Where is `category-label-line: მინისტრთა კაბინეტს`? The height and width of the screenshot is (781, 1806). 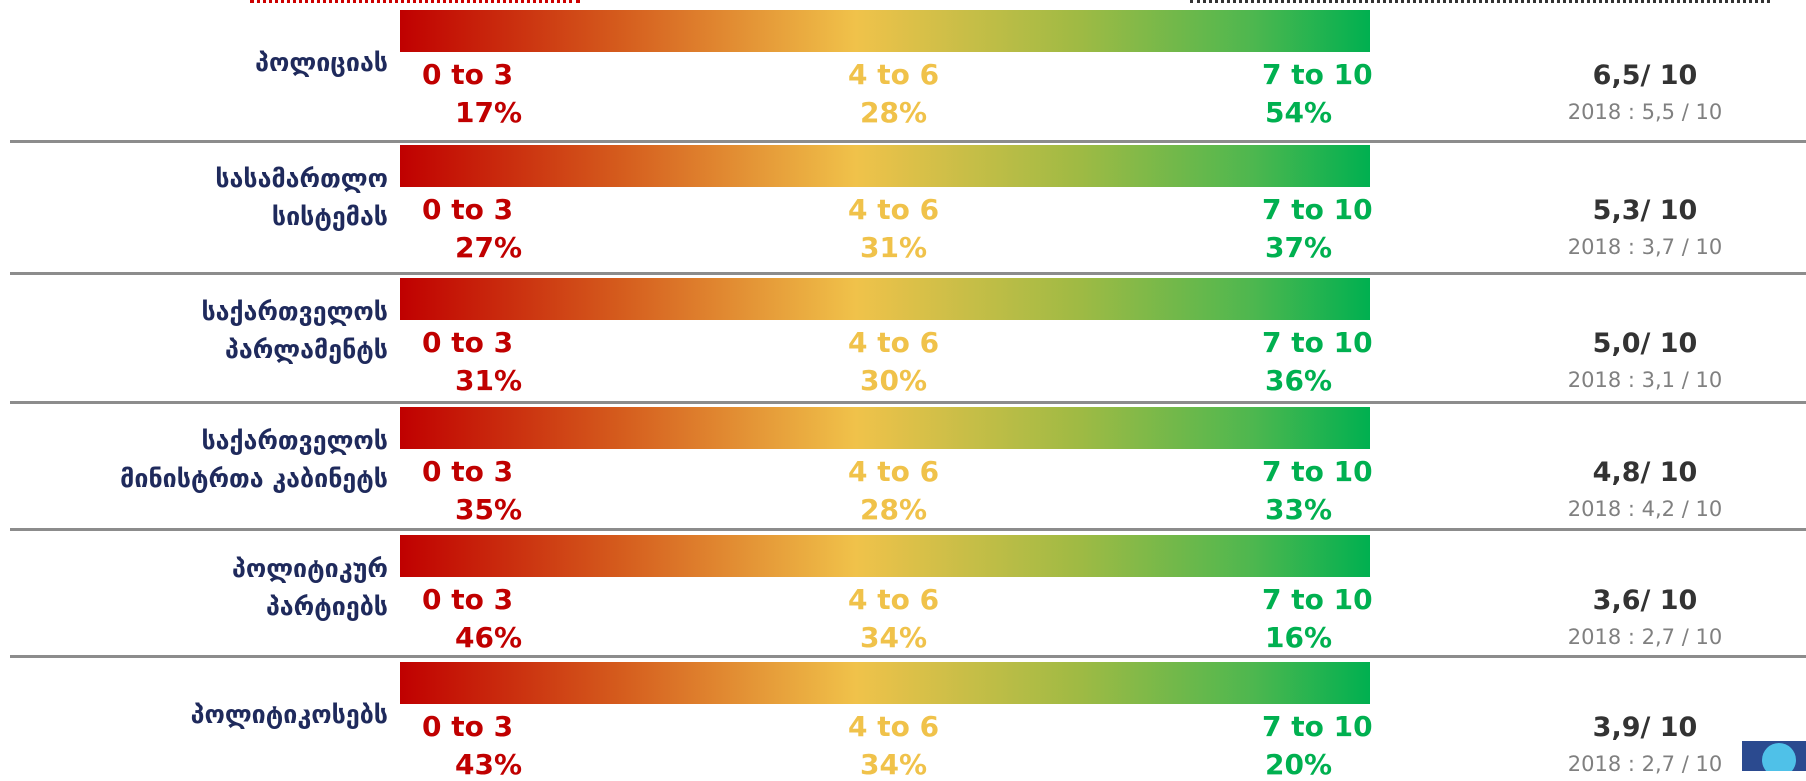
category-label-line: მინისტრთა კაბინეტს is located at coordinates (254, 478).